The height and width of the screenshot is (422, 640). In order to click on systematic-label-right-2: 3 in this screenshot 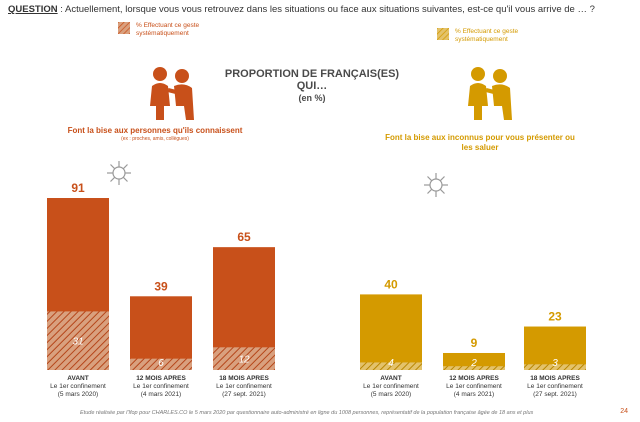, I will do `click(555, 363)`.